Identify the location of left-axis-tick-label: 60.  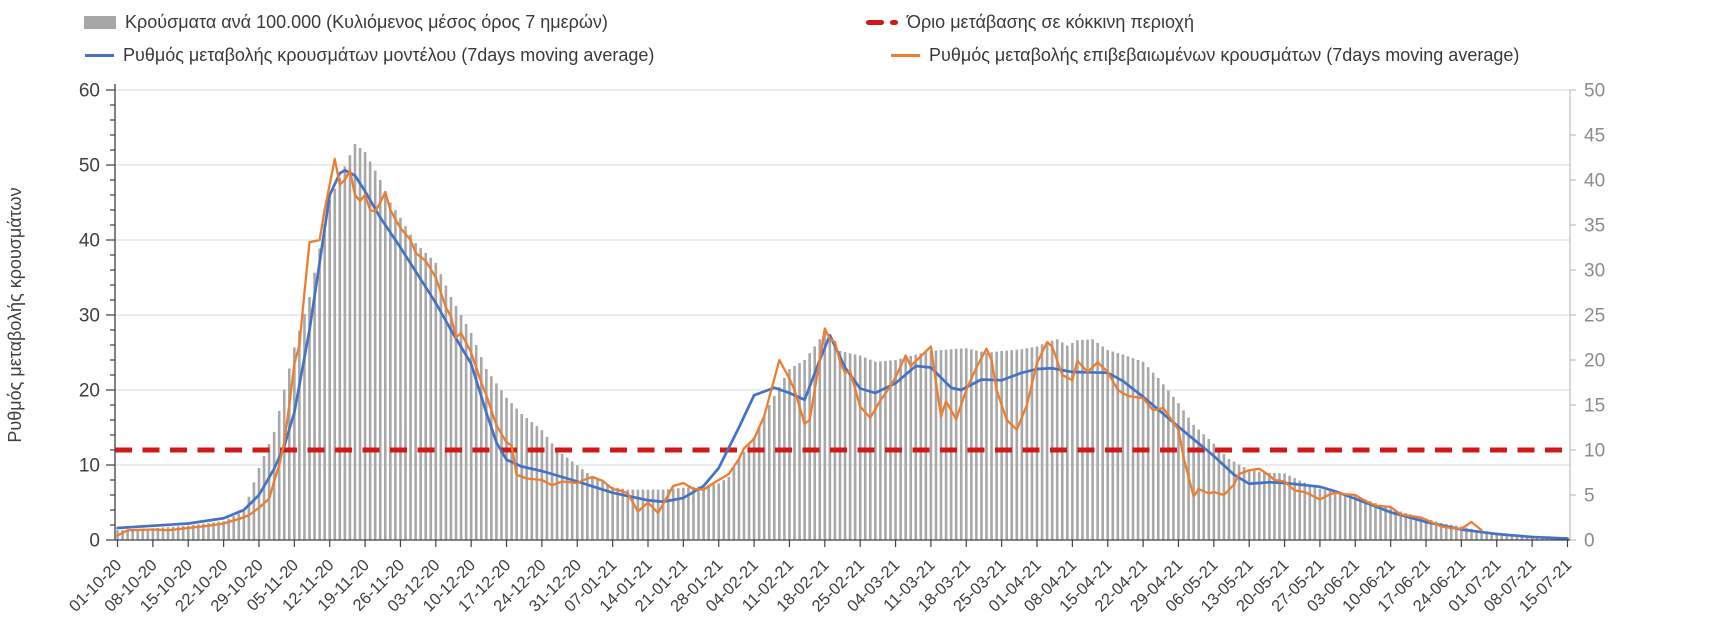
(89, 91).